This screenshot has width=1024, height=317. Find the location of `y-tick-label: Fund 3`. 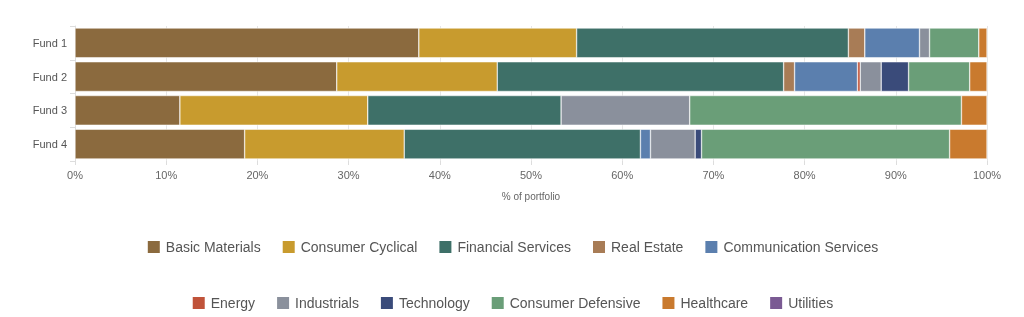

y-tick-label: Fund 3 is located at coordinates (49, 110).